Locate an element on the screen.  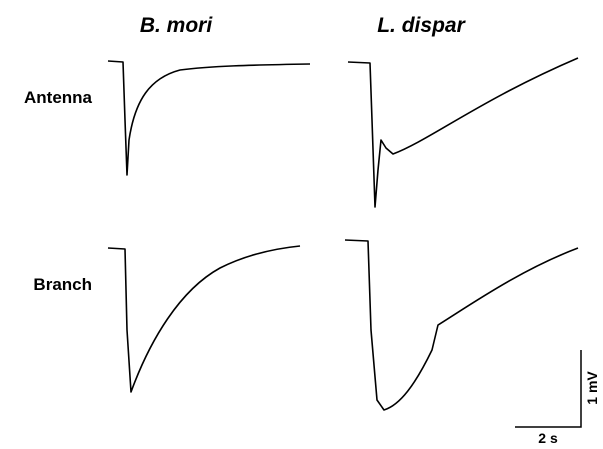
row-label: Branch is located at coordinates (62, 284).